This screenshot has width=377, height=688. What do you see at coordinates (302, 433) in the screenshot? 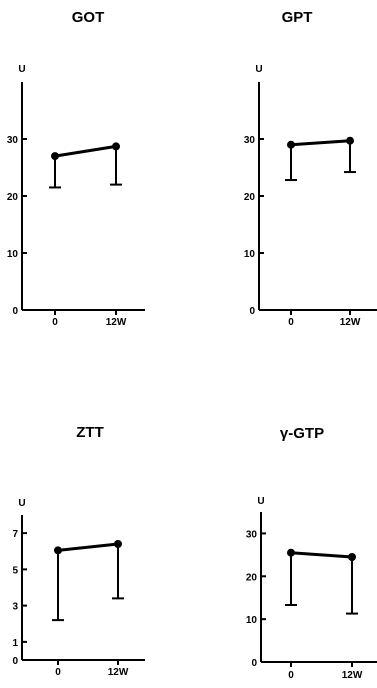
I see `chart-title: γ-GTP` at bounding box center [302, 433].